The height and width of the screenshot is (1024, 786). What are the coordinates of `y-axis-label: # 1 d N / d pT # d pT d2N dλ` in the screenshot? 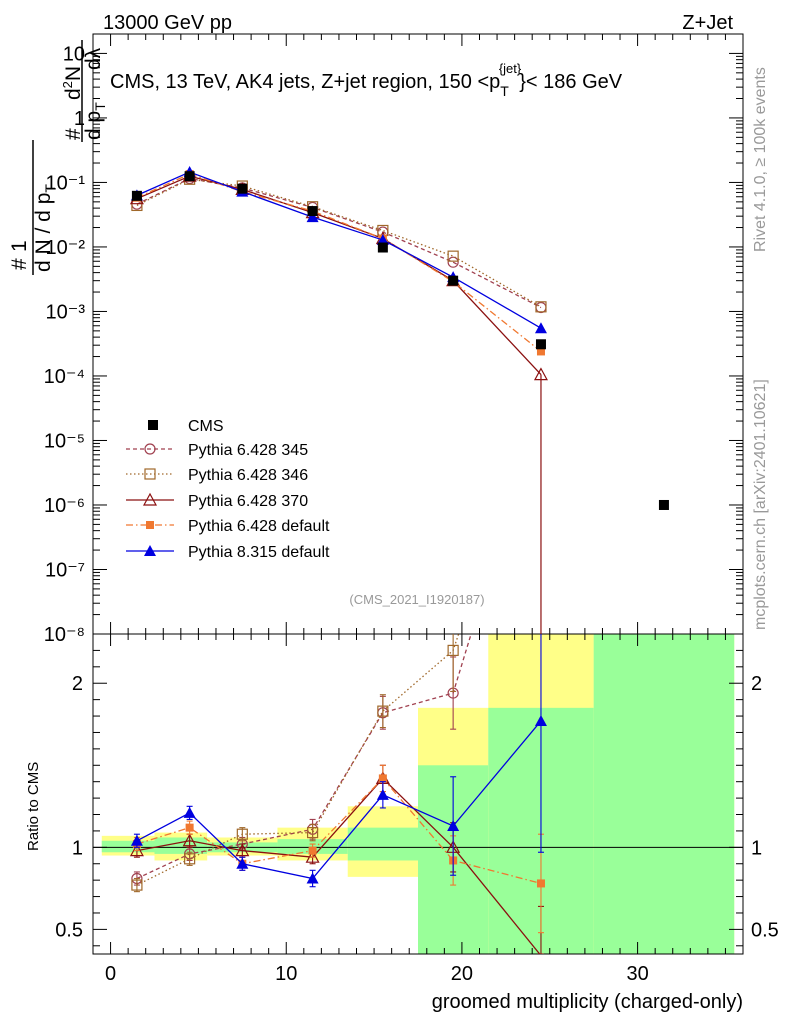 It's located at (58, 157).